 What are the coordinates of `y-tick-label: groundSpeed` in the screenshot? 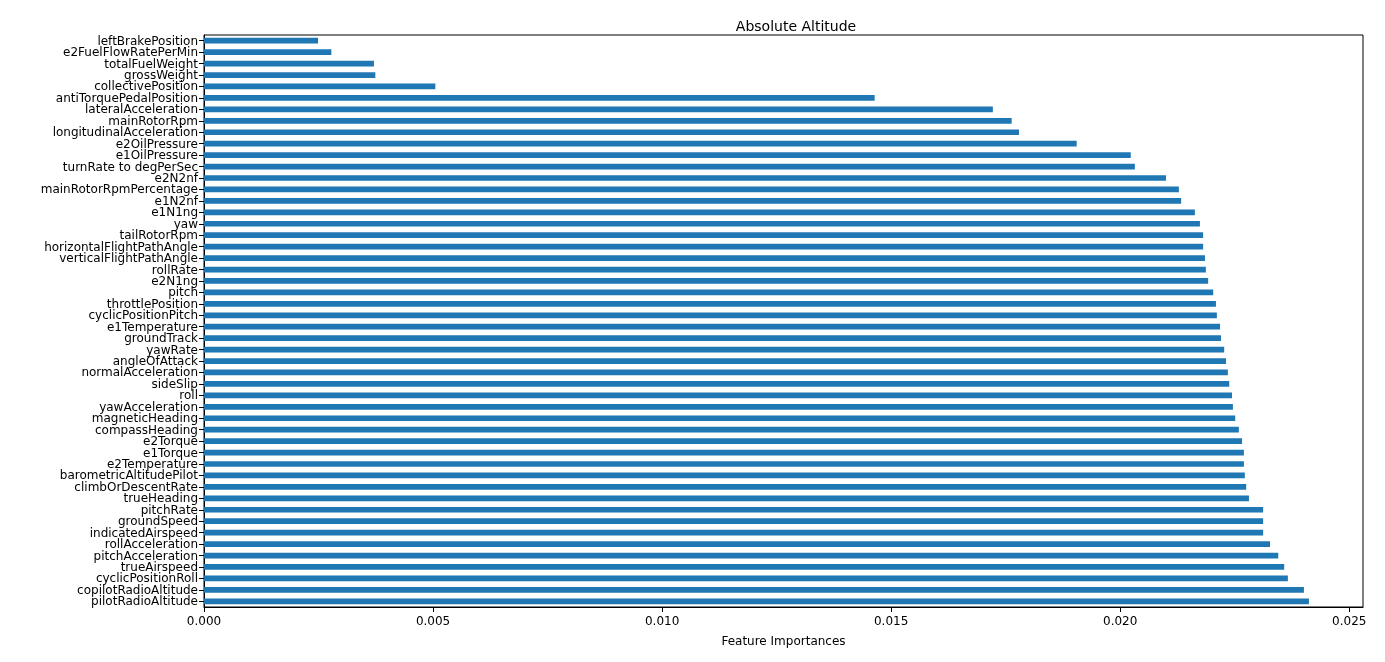 It's located at (157, 521).